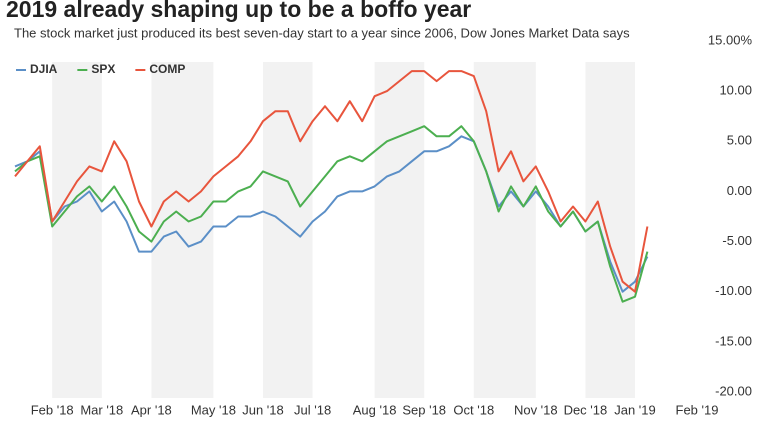 The height and width of the screenshot is (437, 768). I want to click on x-tick-label: May '18, so click(213, 409).